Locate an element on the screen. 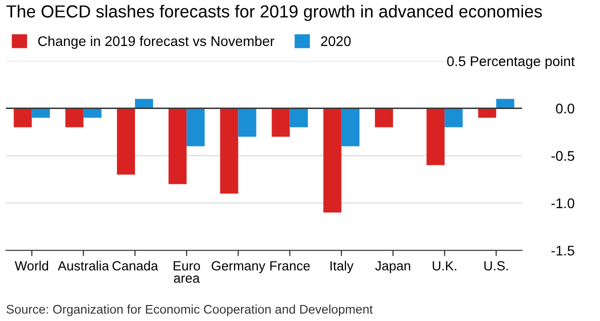 This screenshot has width=600, height=321. x-tick-label: Italy is located at coordinates (342, 267).